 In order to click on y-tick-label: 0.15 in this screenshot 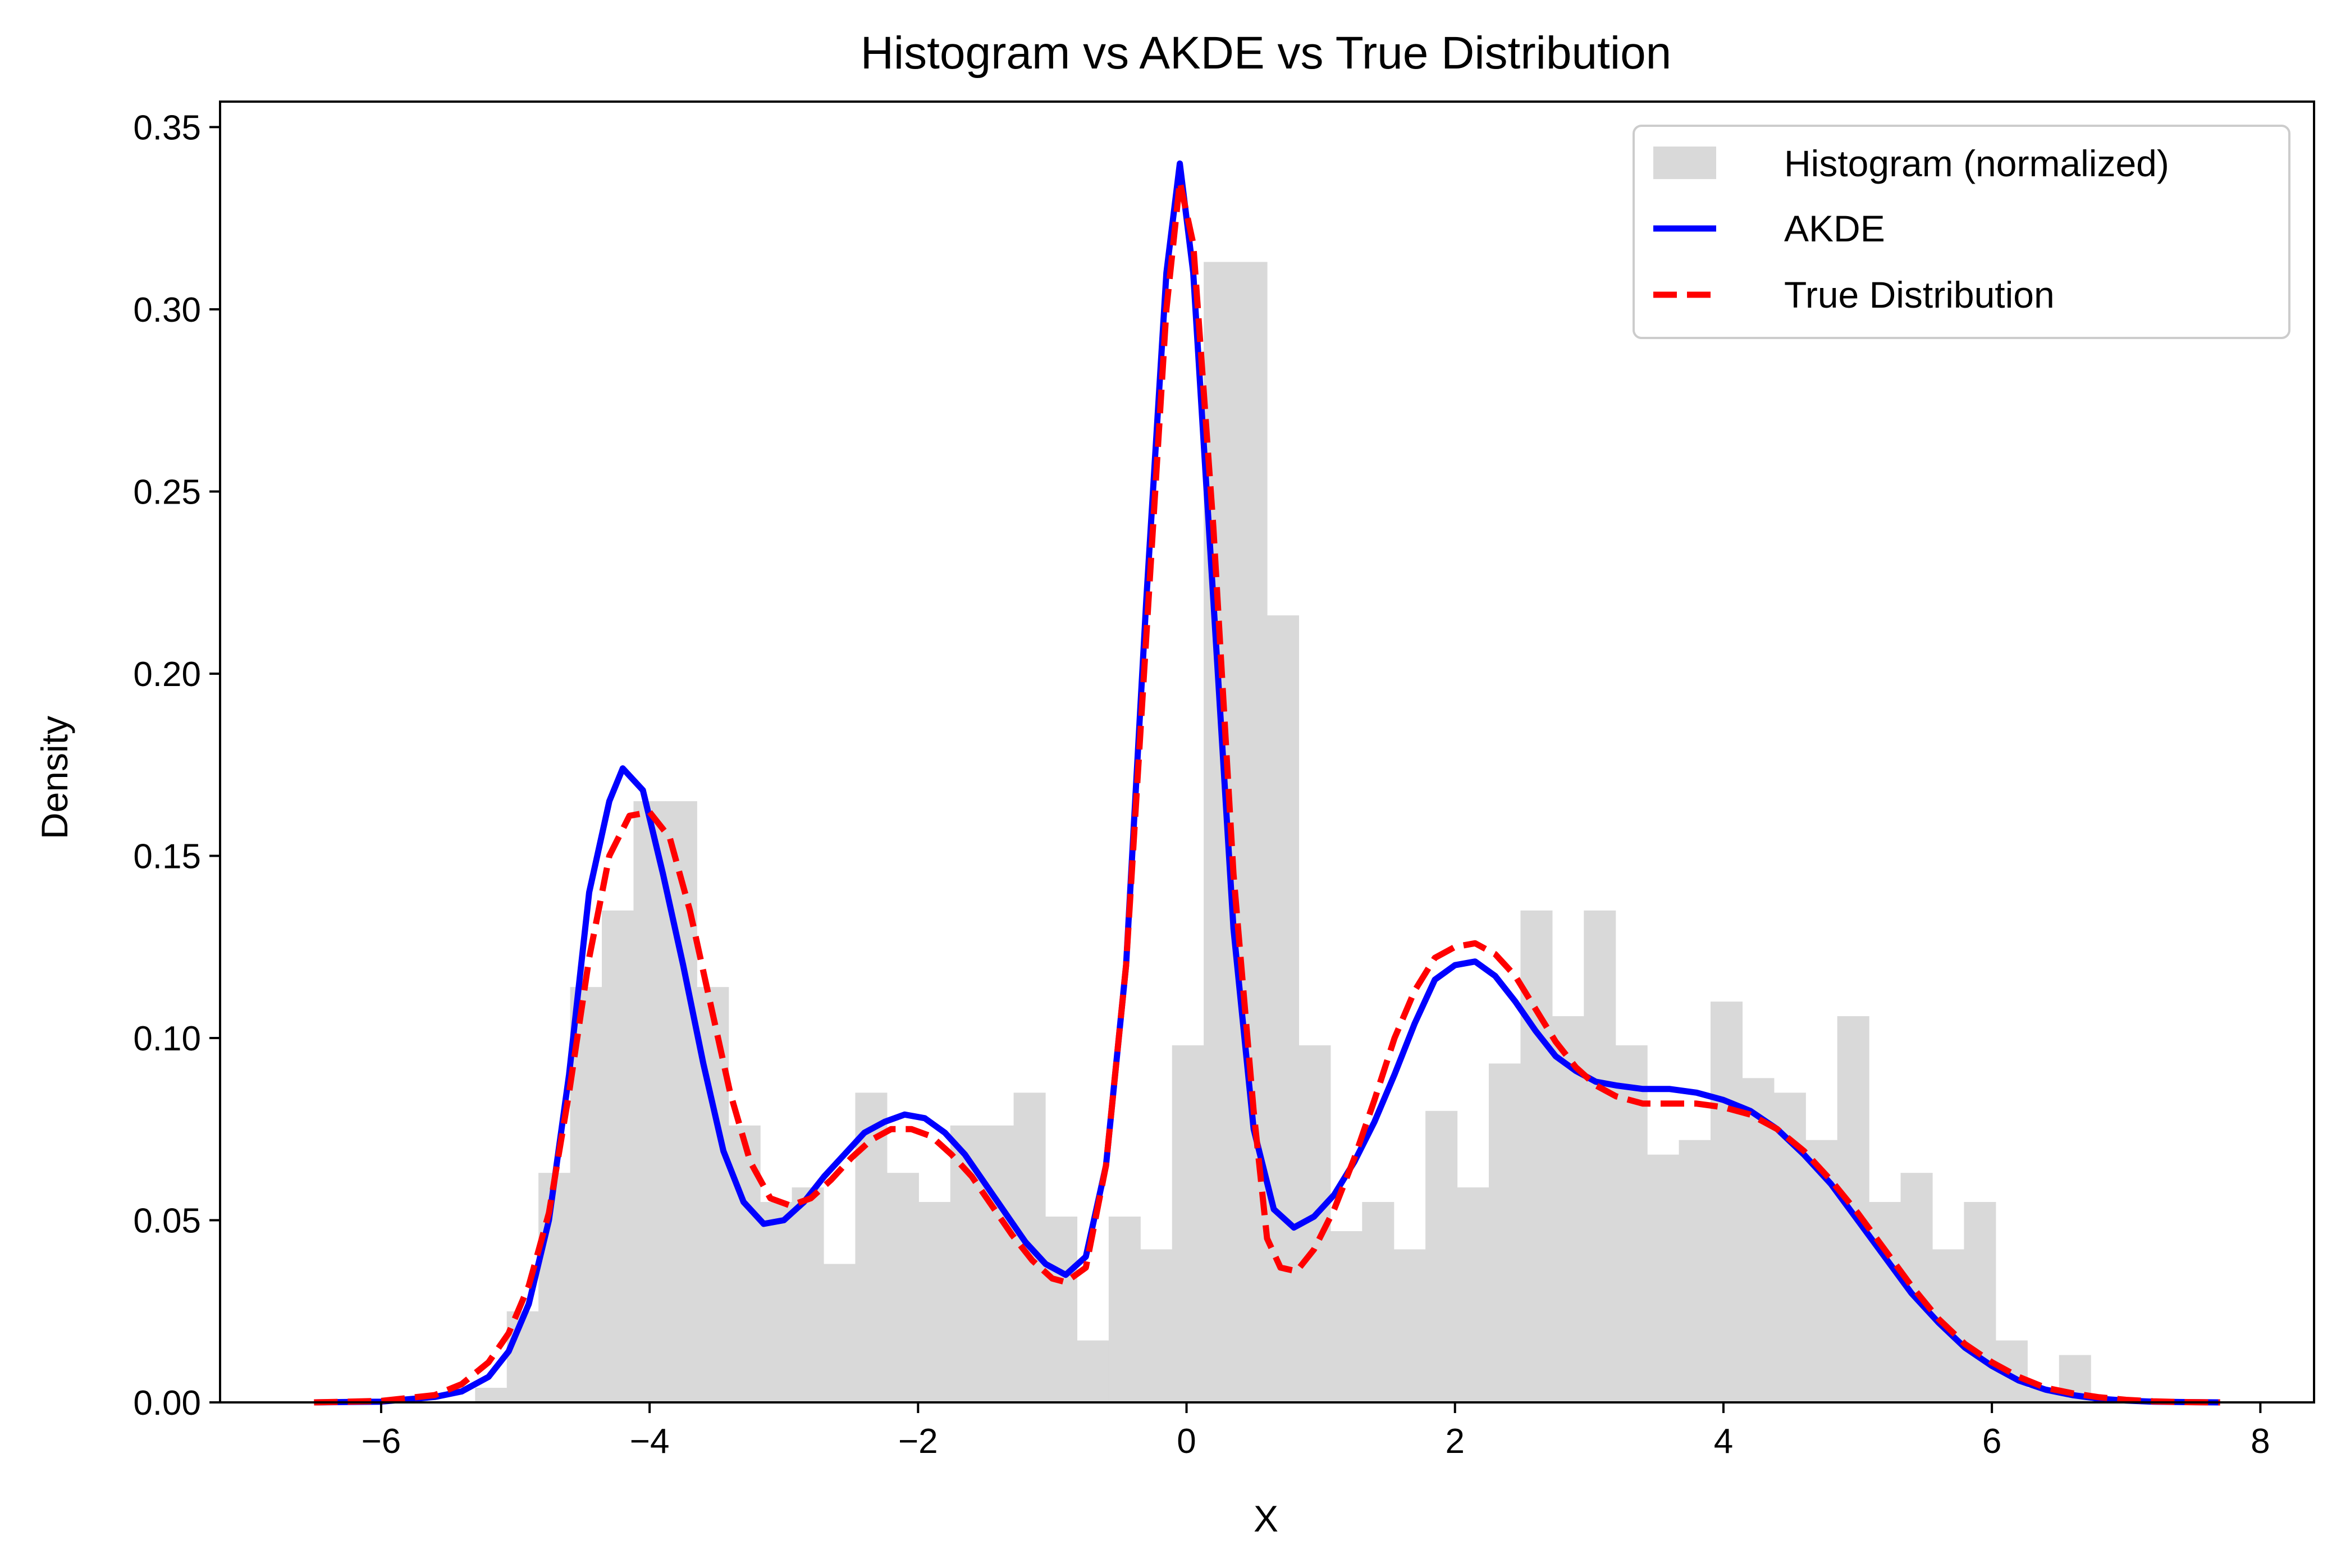, I will do `click(167, 856)`.